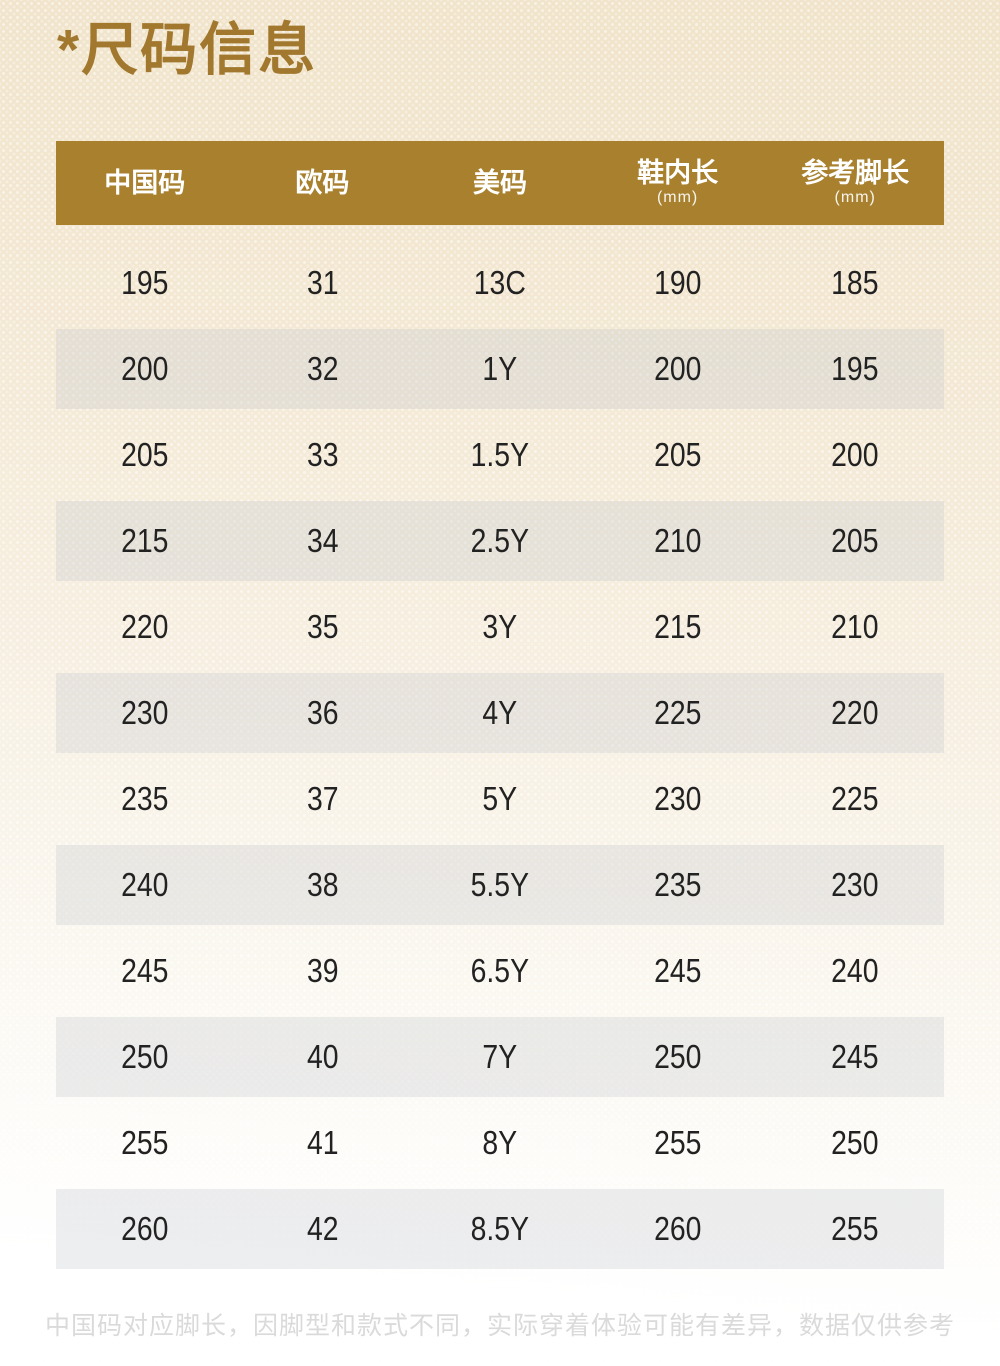 The height and width of the screenshot is (1366, 1000). I want to click on column-header-foot-length: 参考脚长 (mm), so click(855, 183).